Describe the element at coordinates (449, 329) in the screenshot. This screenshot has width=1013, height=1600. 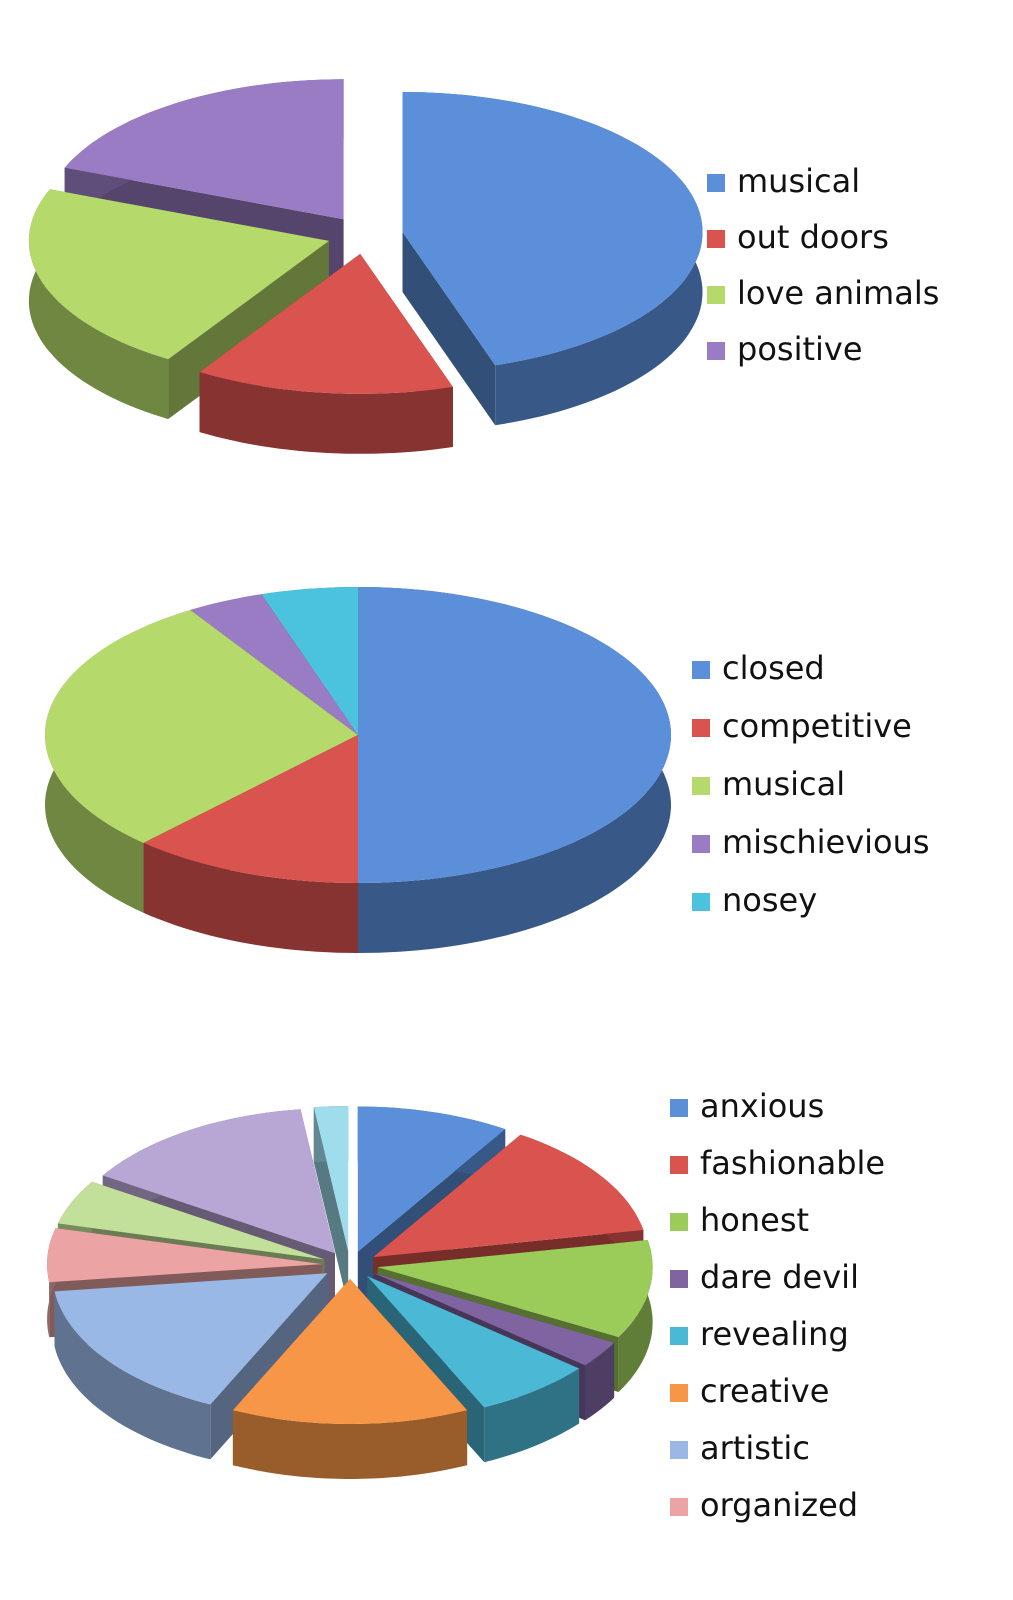
I see `slice-wall` at that location.